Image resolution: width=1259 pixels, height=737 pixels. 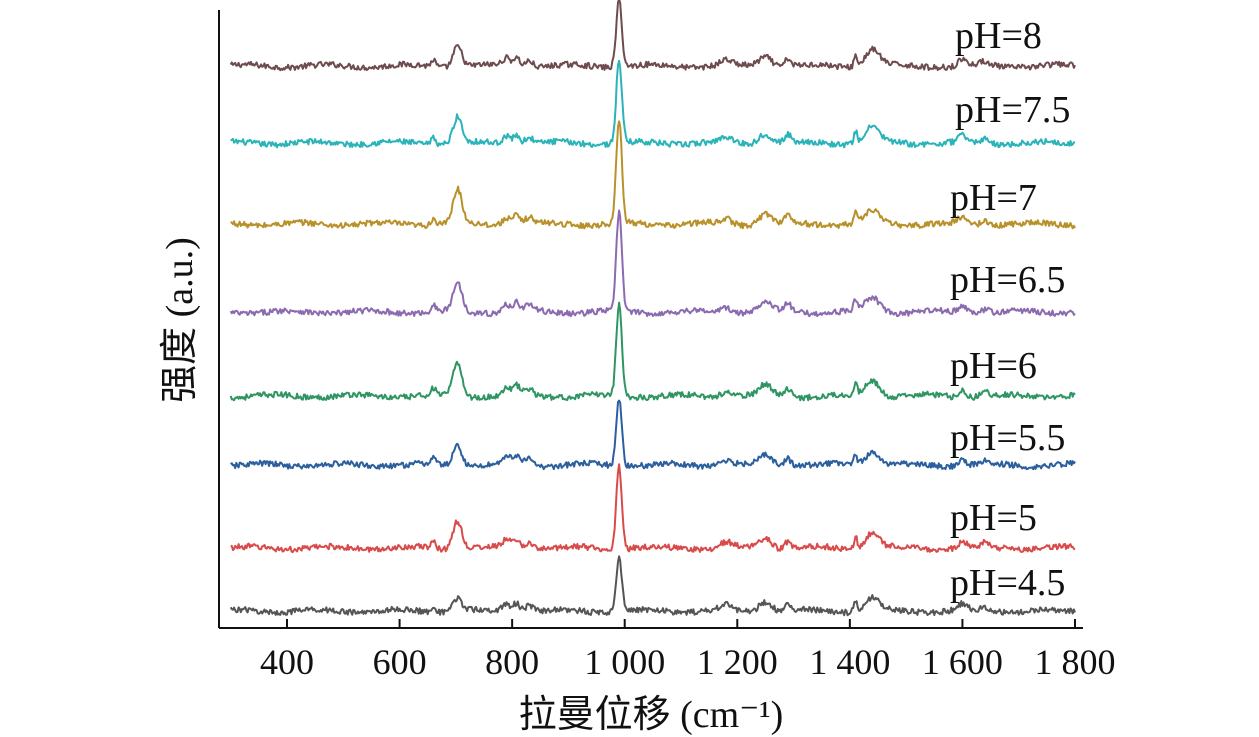 I want to click on x-tick-label: 400, so click(x=287, y=662).